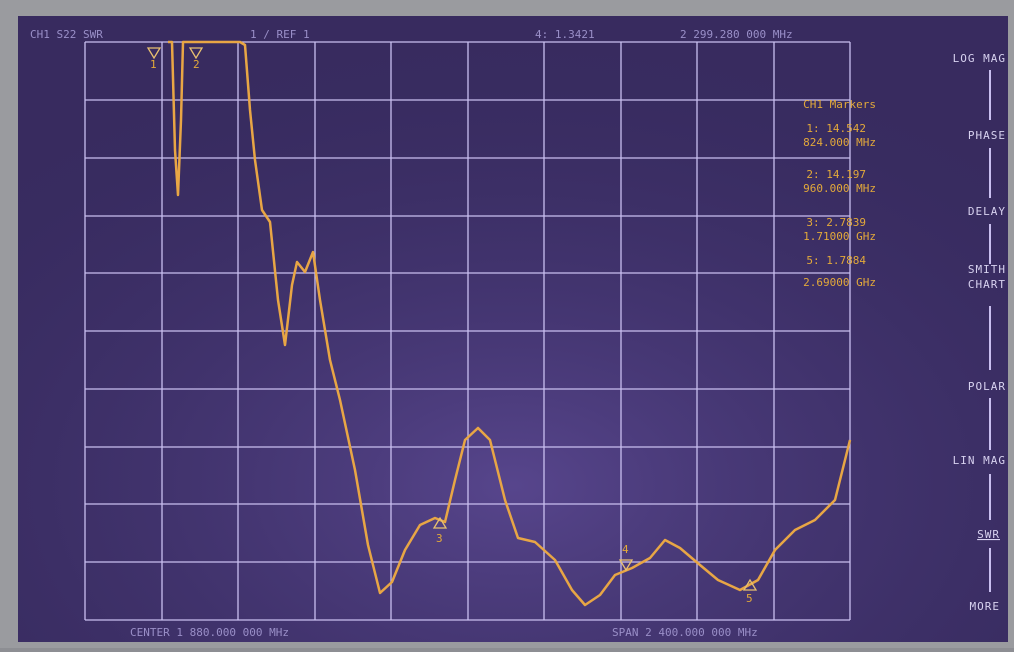 Image resolution: width=1014 pixels, height=652 pixels. Describe the element at coordinates (749, 598) in the screenshot. I see `marker-label: 5` at that location.